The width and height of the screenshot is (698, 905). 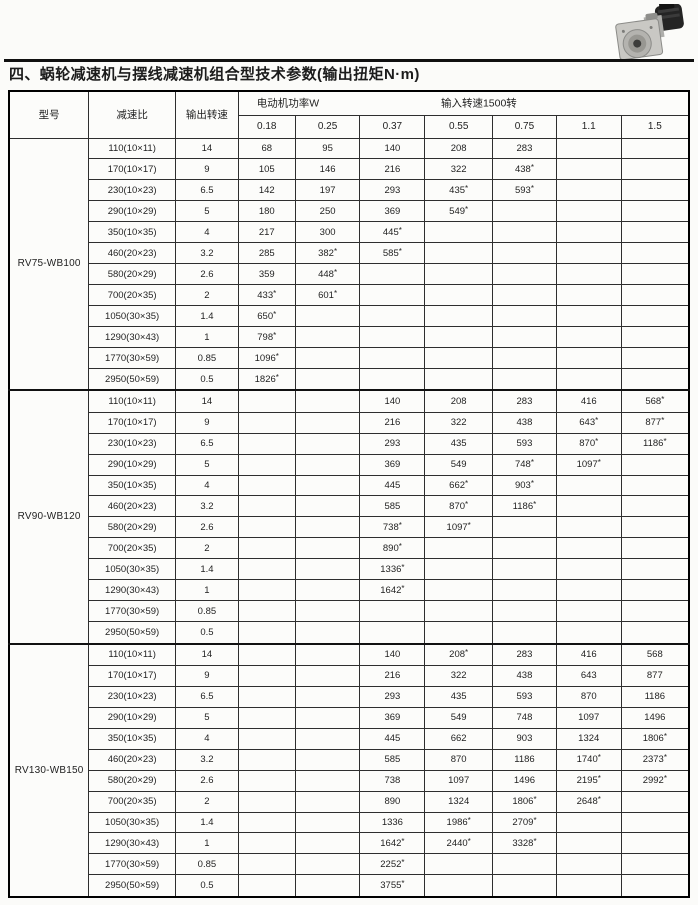 I want to click on ratio-cell: 460(20×23), so click(x=132, y=253).